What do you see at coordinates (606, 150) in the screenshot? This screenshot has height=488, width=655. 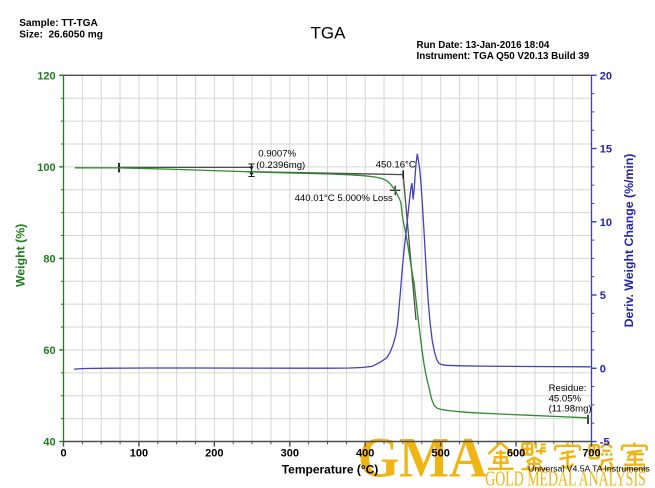 I see `svg-text: 15` at bounding box center [606, 150].